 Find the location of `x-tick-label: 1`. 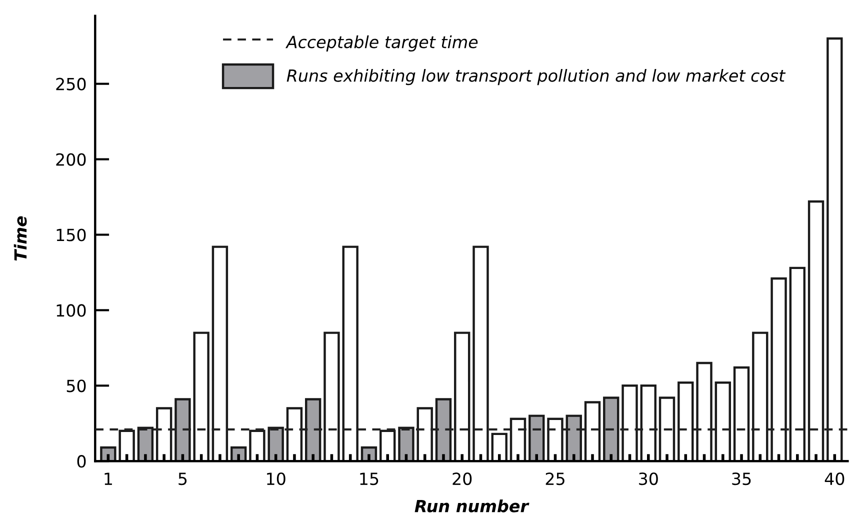

x-tick-label: 1 is located at coordinates (108, 478).